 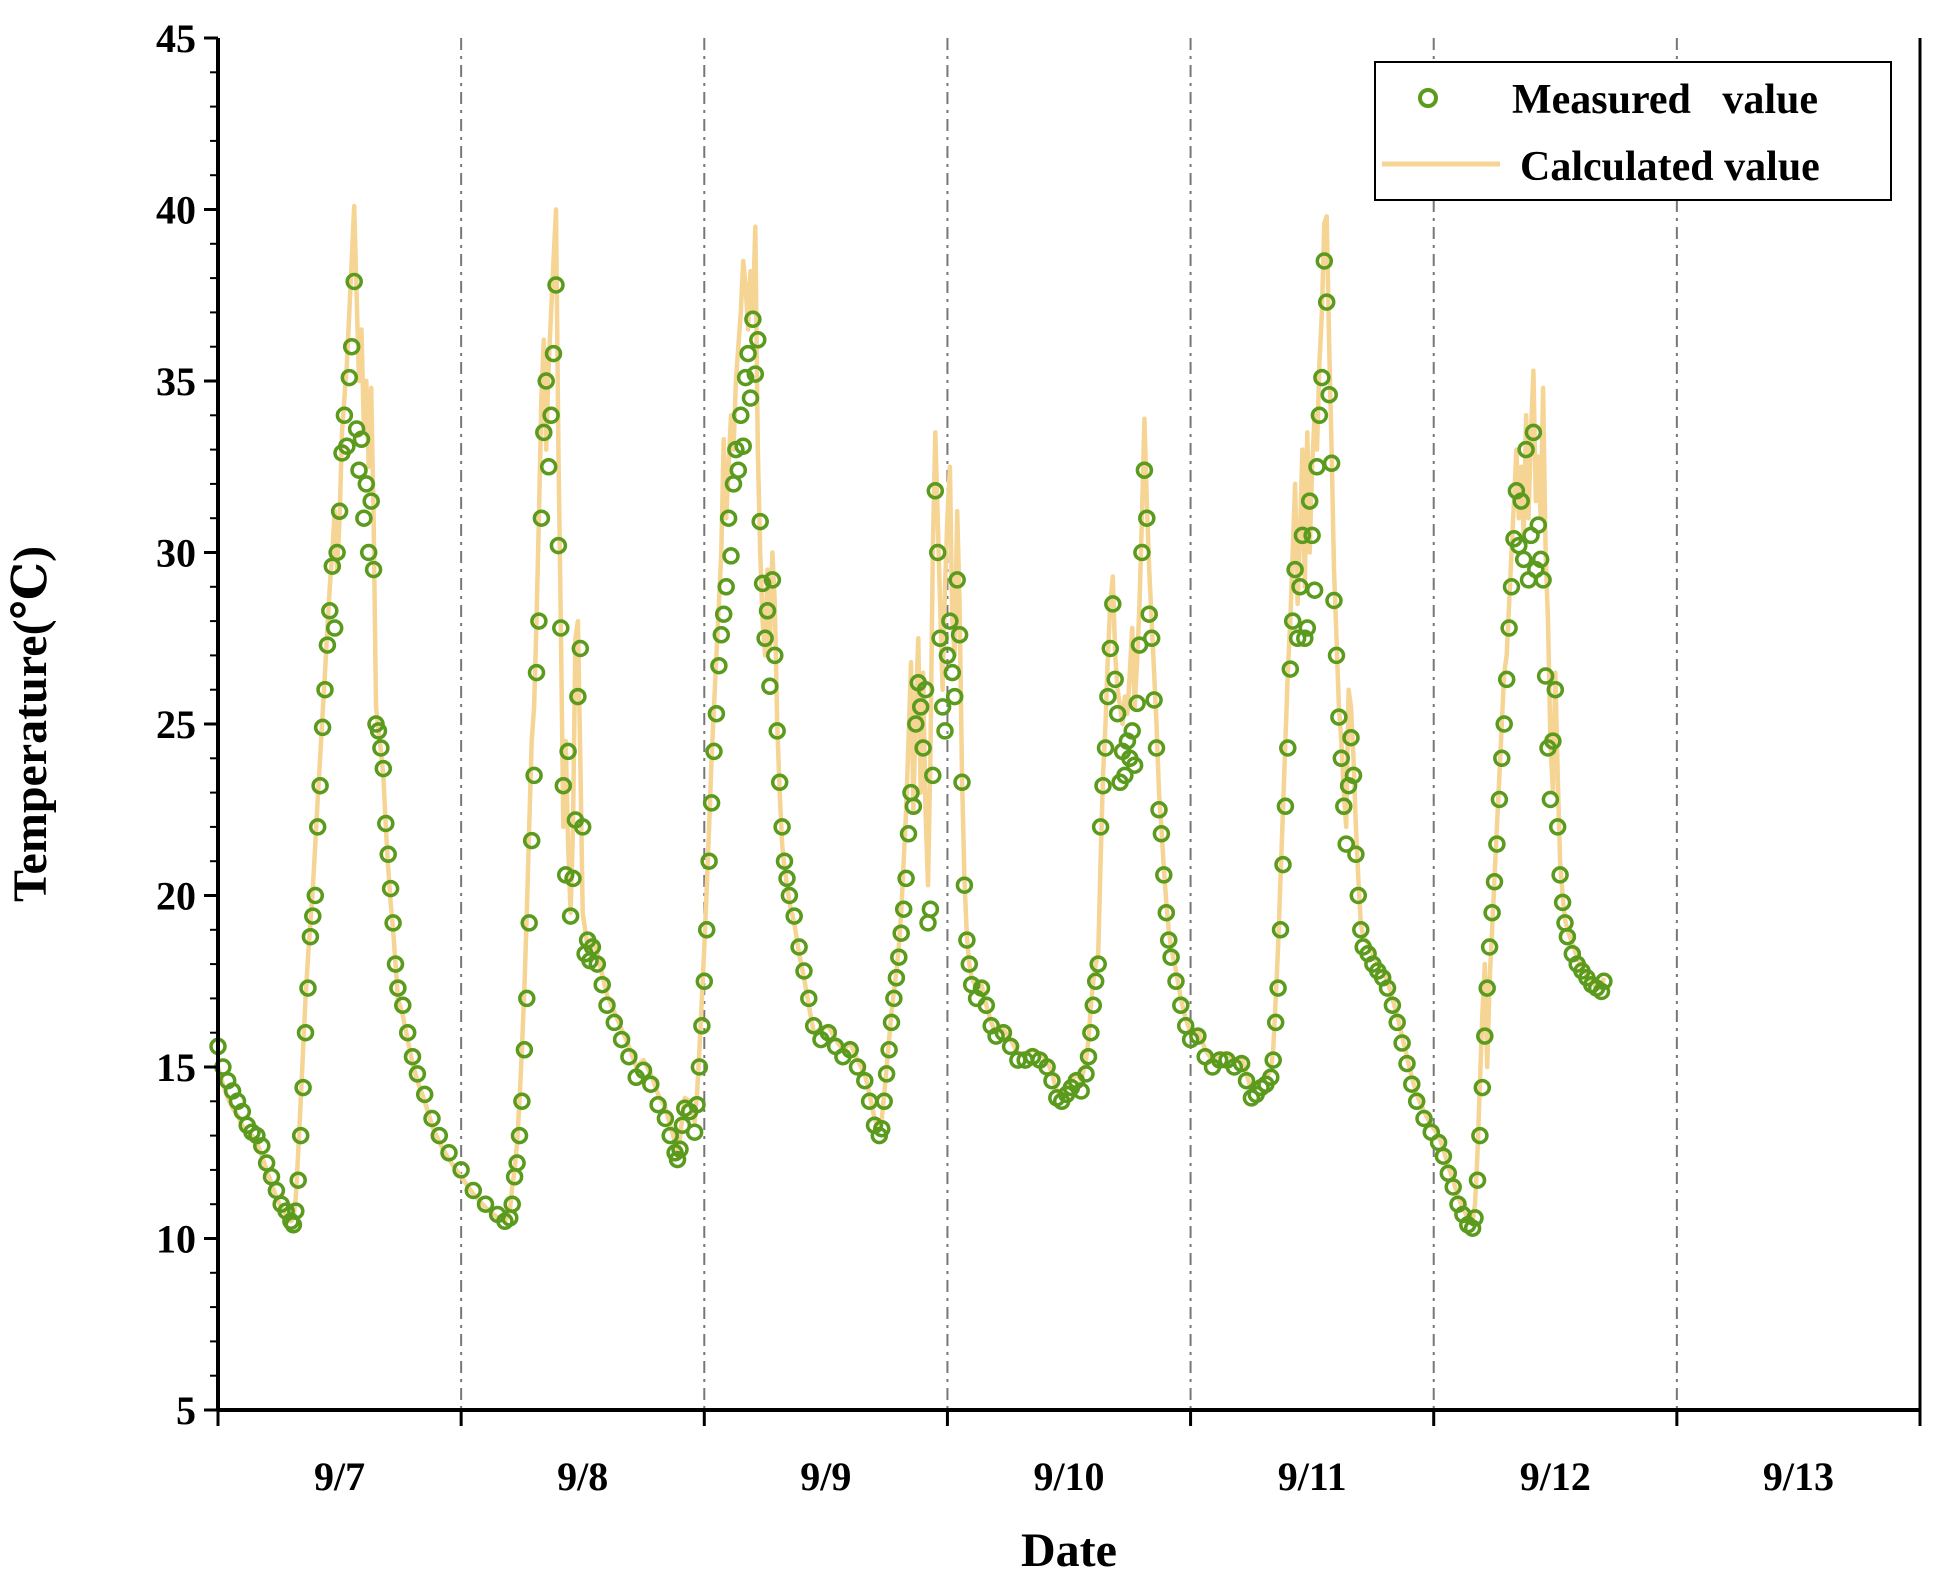 What do you see at coordinates (1068, 1476) in the screenshot?
I see `x-tick-label: 9/10` at bounding box center [1068, 1476].